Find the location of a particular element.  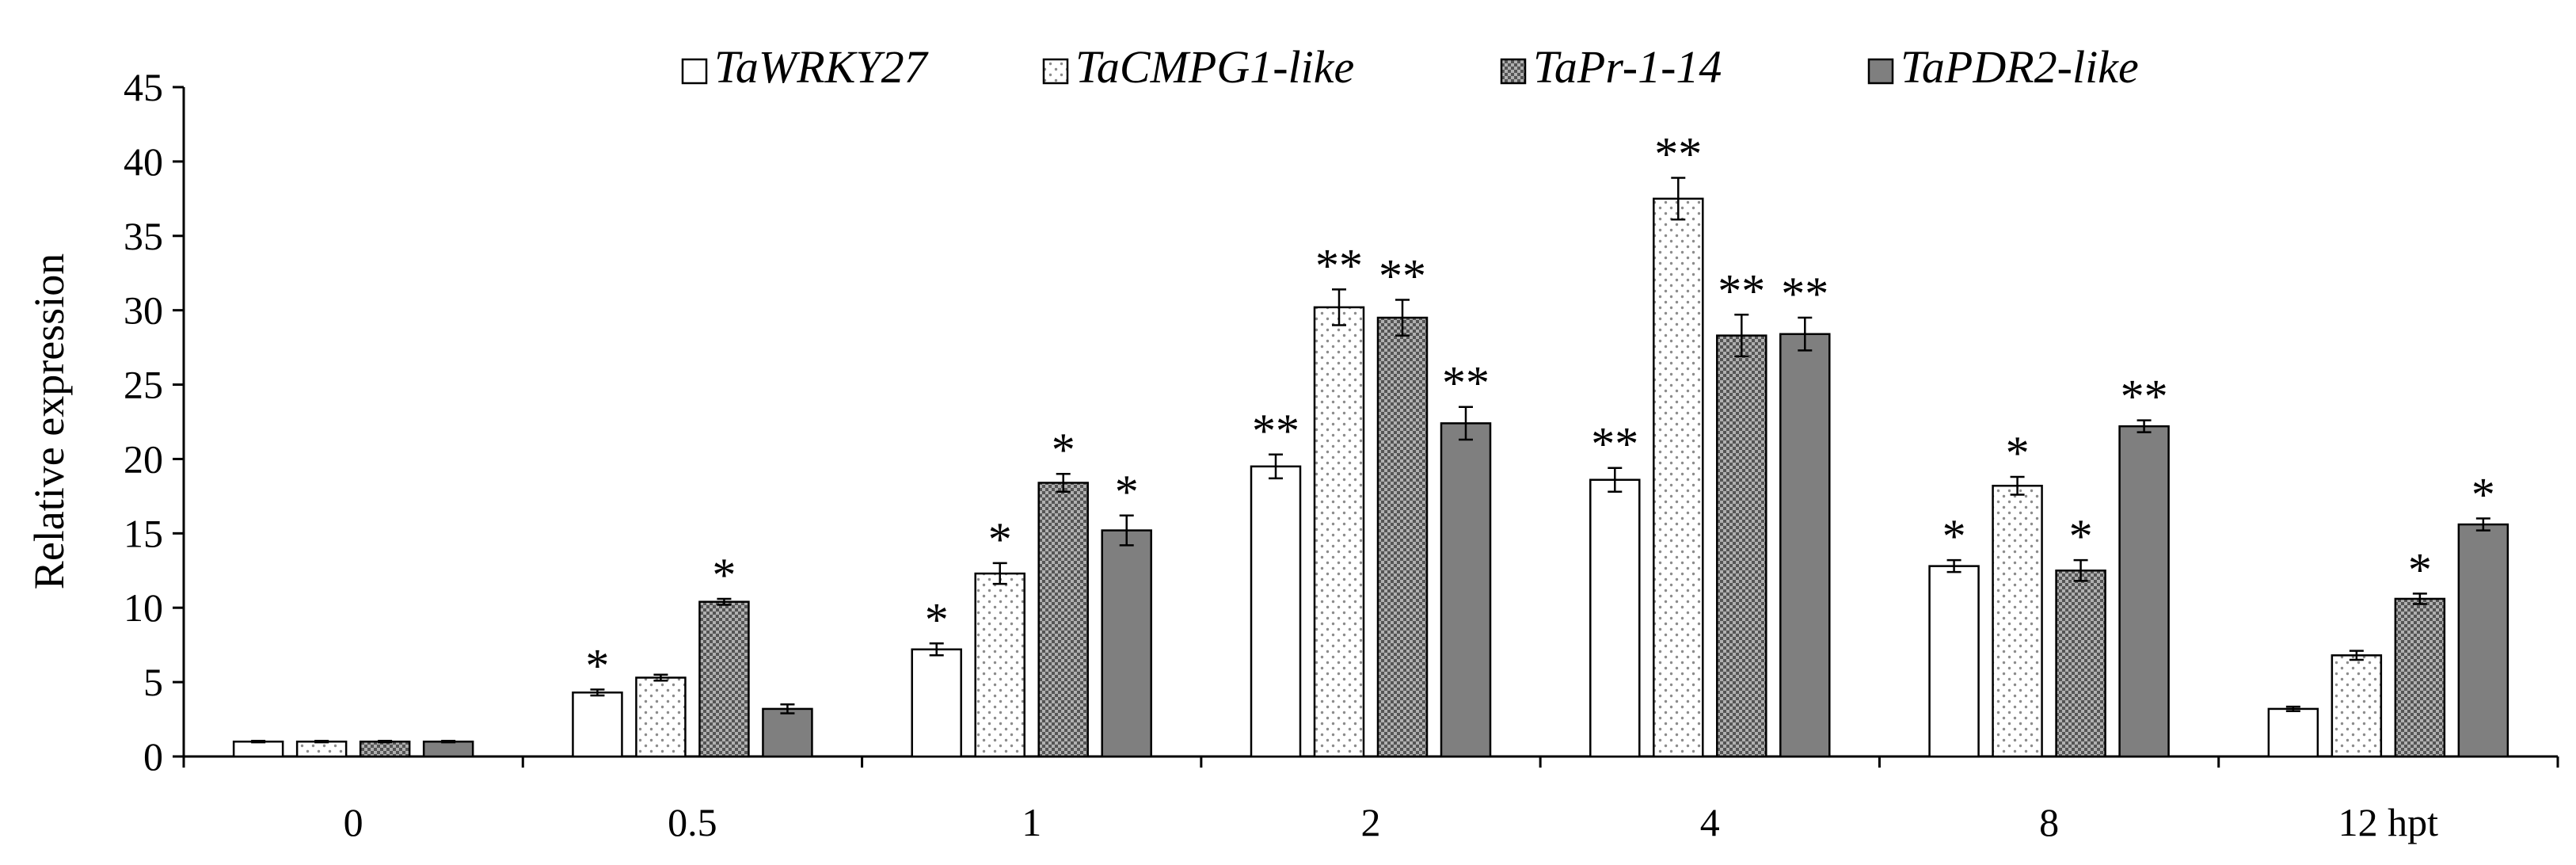

x-tick-label: 0.5 is located at coordinates (692, 822).